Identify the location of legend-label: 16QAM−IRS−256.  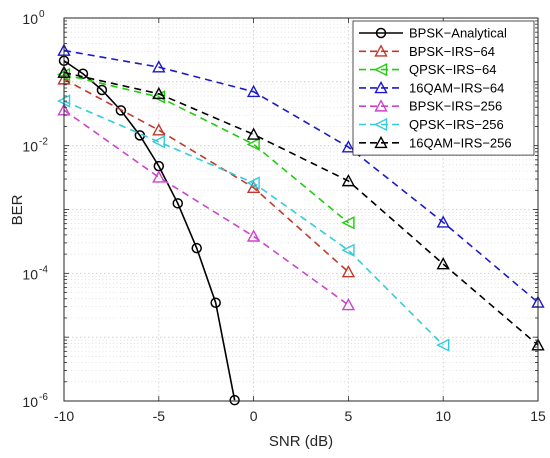
(460, 142).